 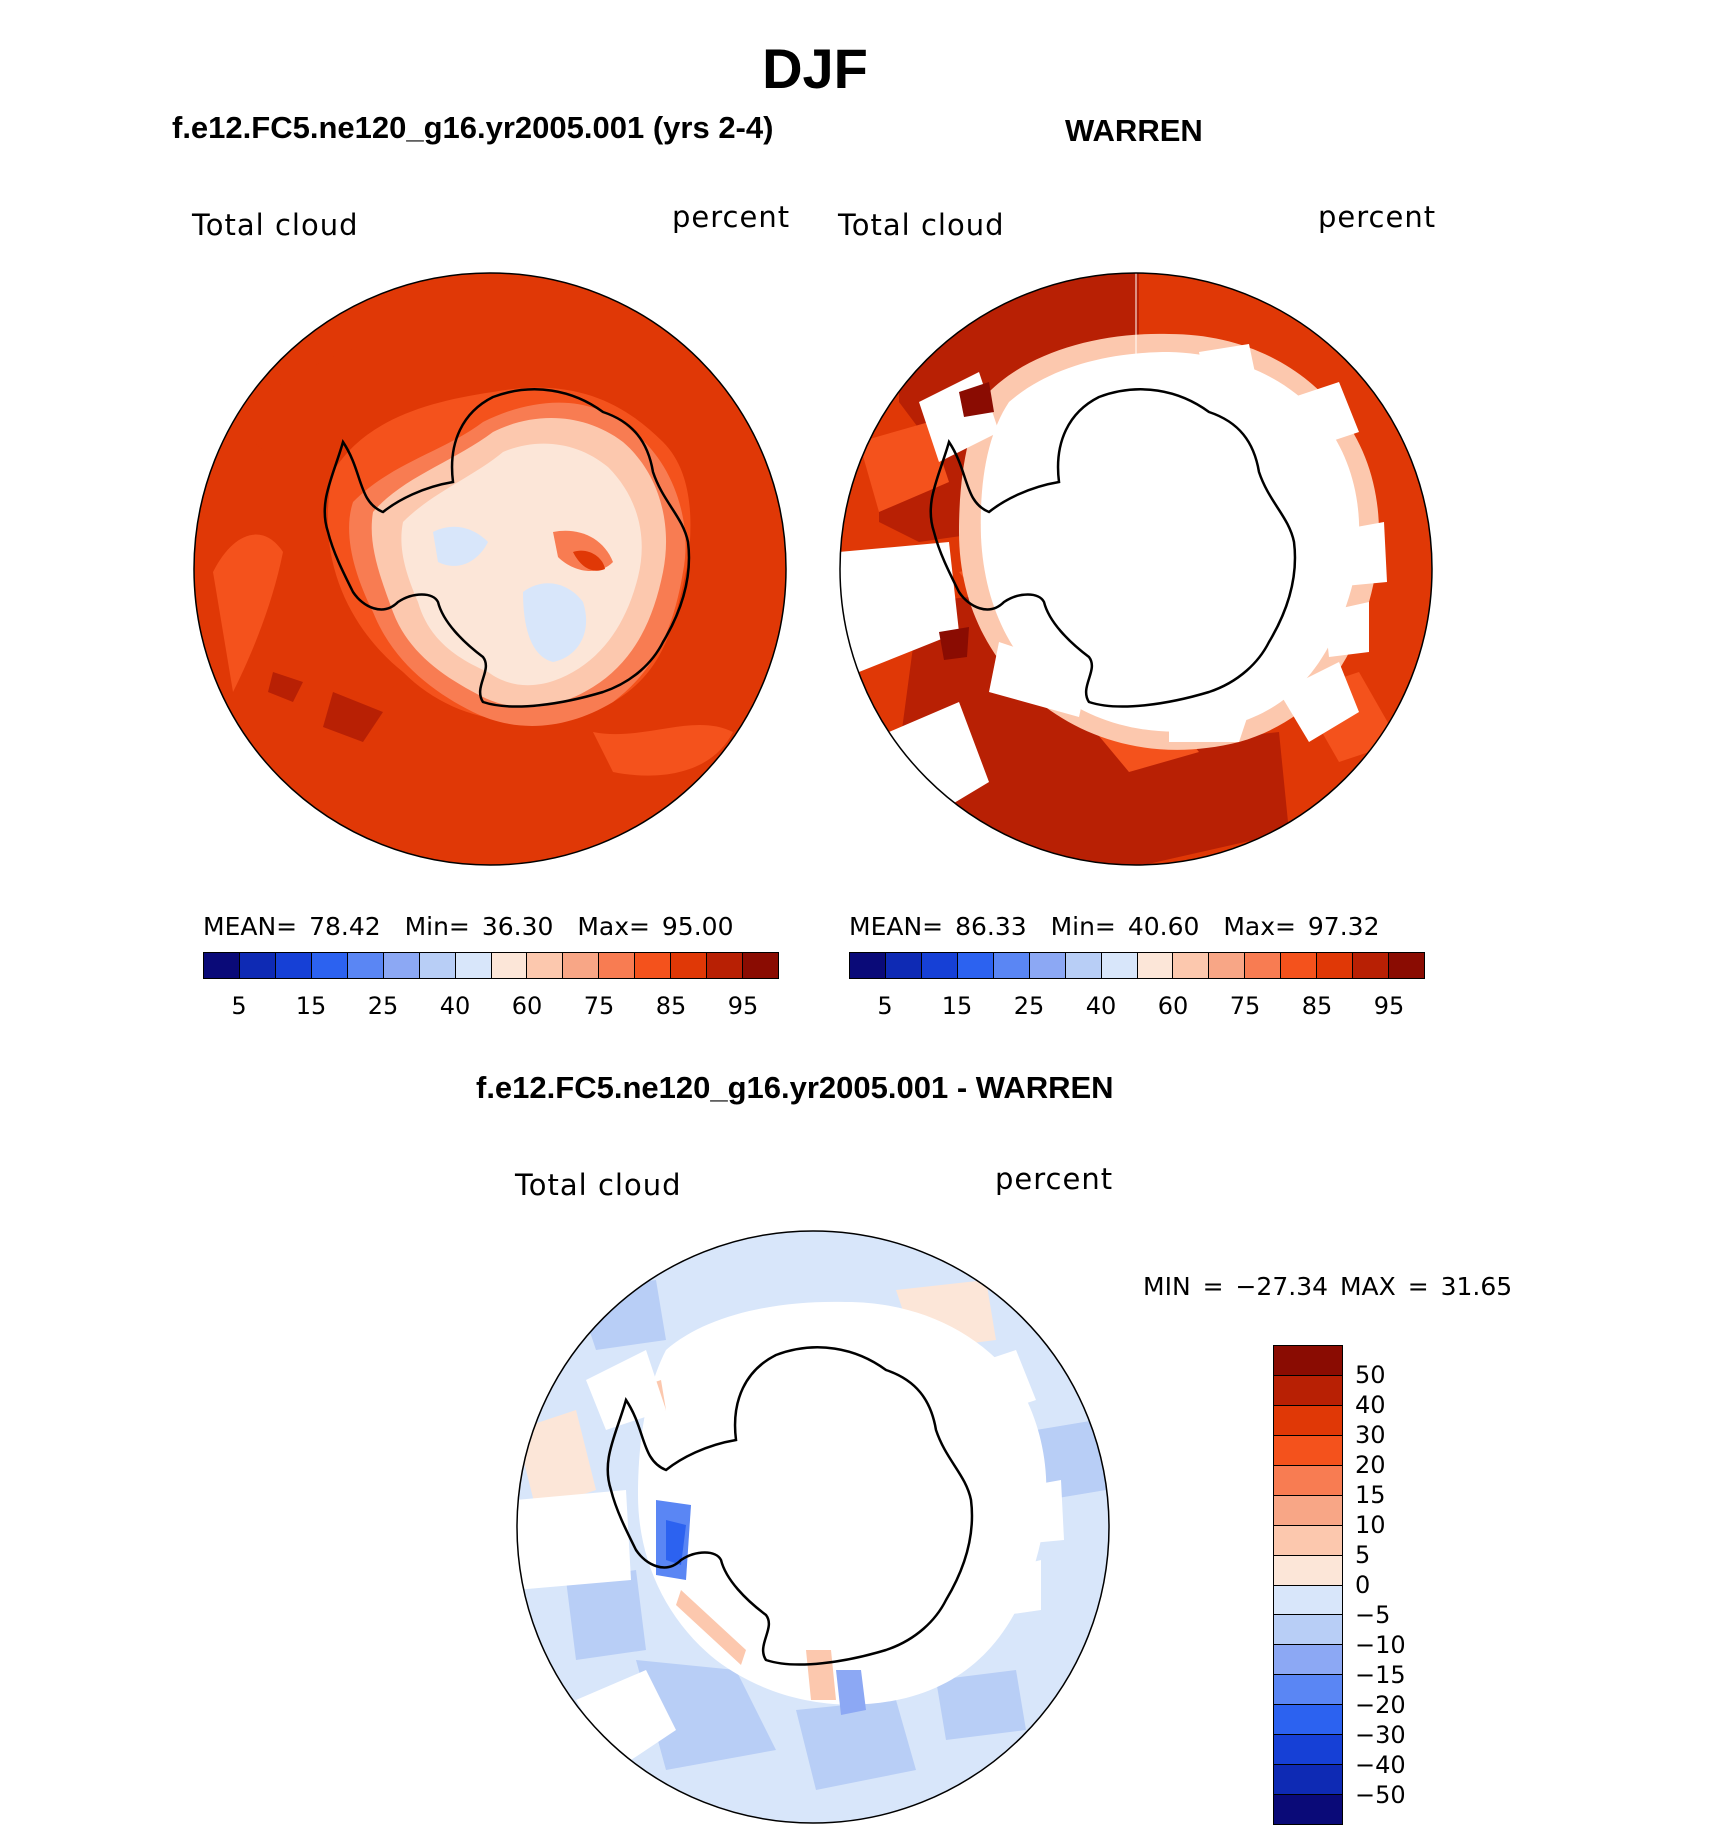 I want to click on panel3-colorbar, so click(x=1308, y=1585).